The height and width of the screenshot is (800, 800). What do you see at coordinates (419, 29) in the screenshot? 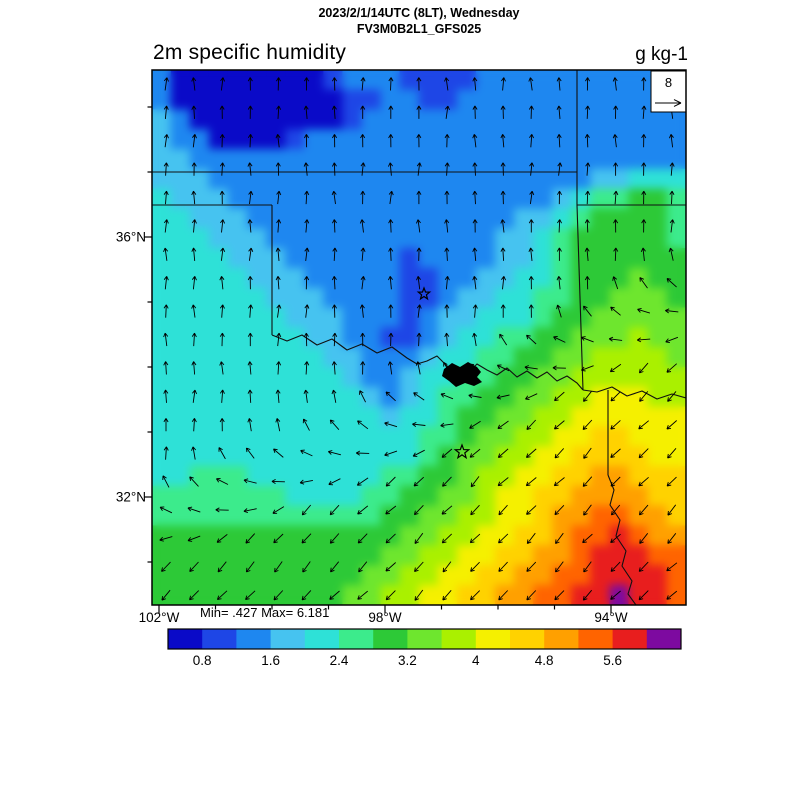
I see `model-run-title: FV3M0B2L1_GFS025` at bounding box center [419, 29].